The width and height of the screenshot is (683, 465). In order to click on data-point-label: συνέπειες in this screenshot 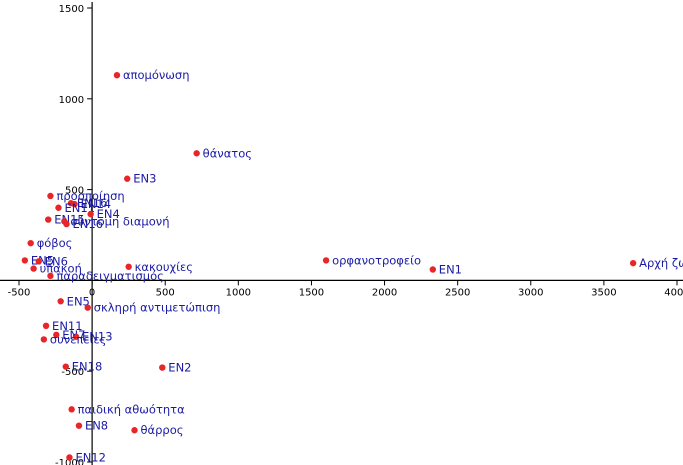, I will do `click(78, 339)`.